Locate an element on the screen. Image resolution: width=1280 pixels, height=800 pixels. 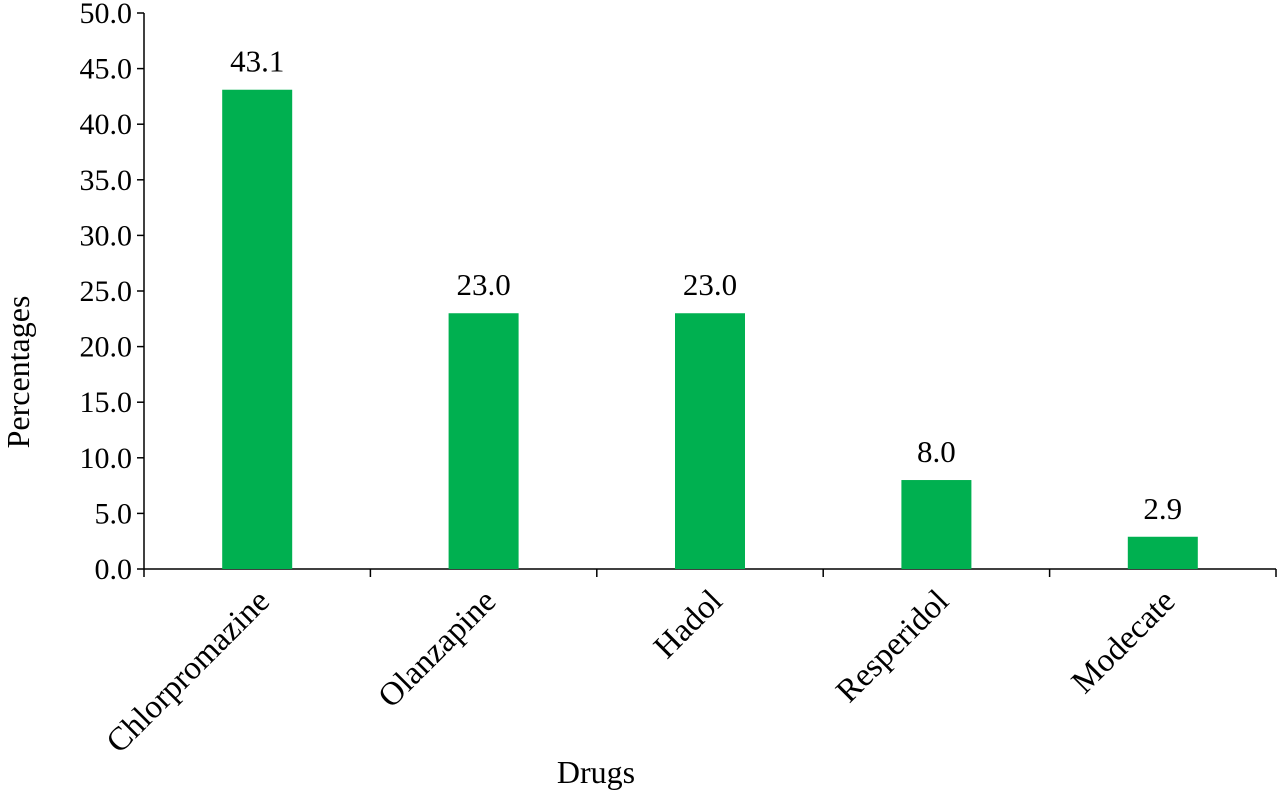
x-tick-label: Modecate is located at coordinates (1123, 641).